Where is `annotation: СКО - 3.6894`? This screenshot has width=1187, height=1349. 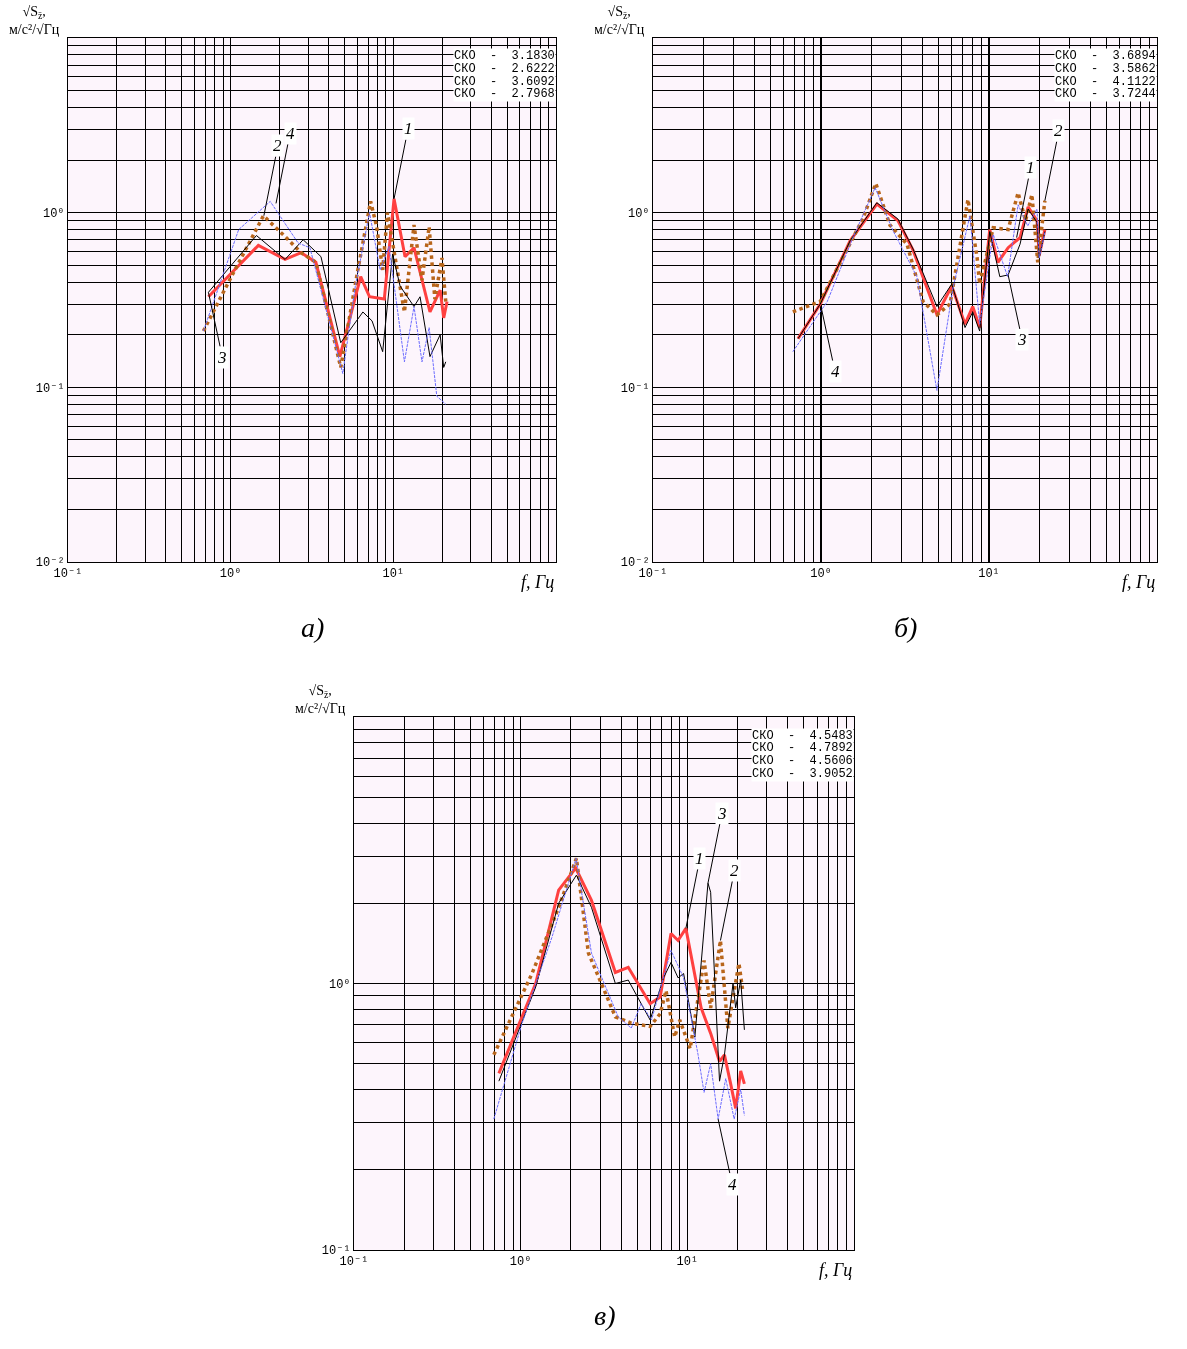
annotation: СКО - 3.6894 is located at coordinates (1105, 56).